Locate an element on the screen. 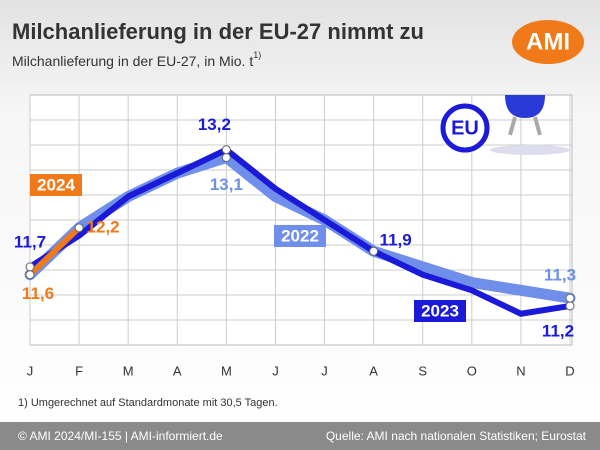 The height and width of the screenshot is (450, 600). legend-entry: 2022 is located at coordinates (300, 235).